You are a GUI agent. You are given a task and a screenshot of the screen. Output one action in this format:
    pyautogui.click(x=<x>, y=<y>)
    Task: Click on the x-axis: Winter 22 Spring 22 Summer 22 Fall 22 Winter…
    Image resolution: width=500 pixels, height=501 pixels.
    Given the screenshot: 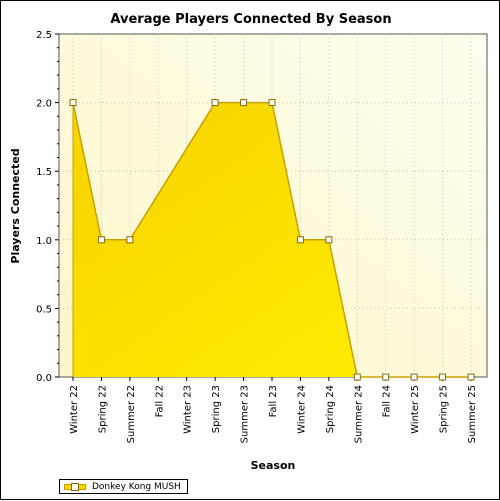 What is the action you would take?
    pyautogui.click(x=273, y=410)
    